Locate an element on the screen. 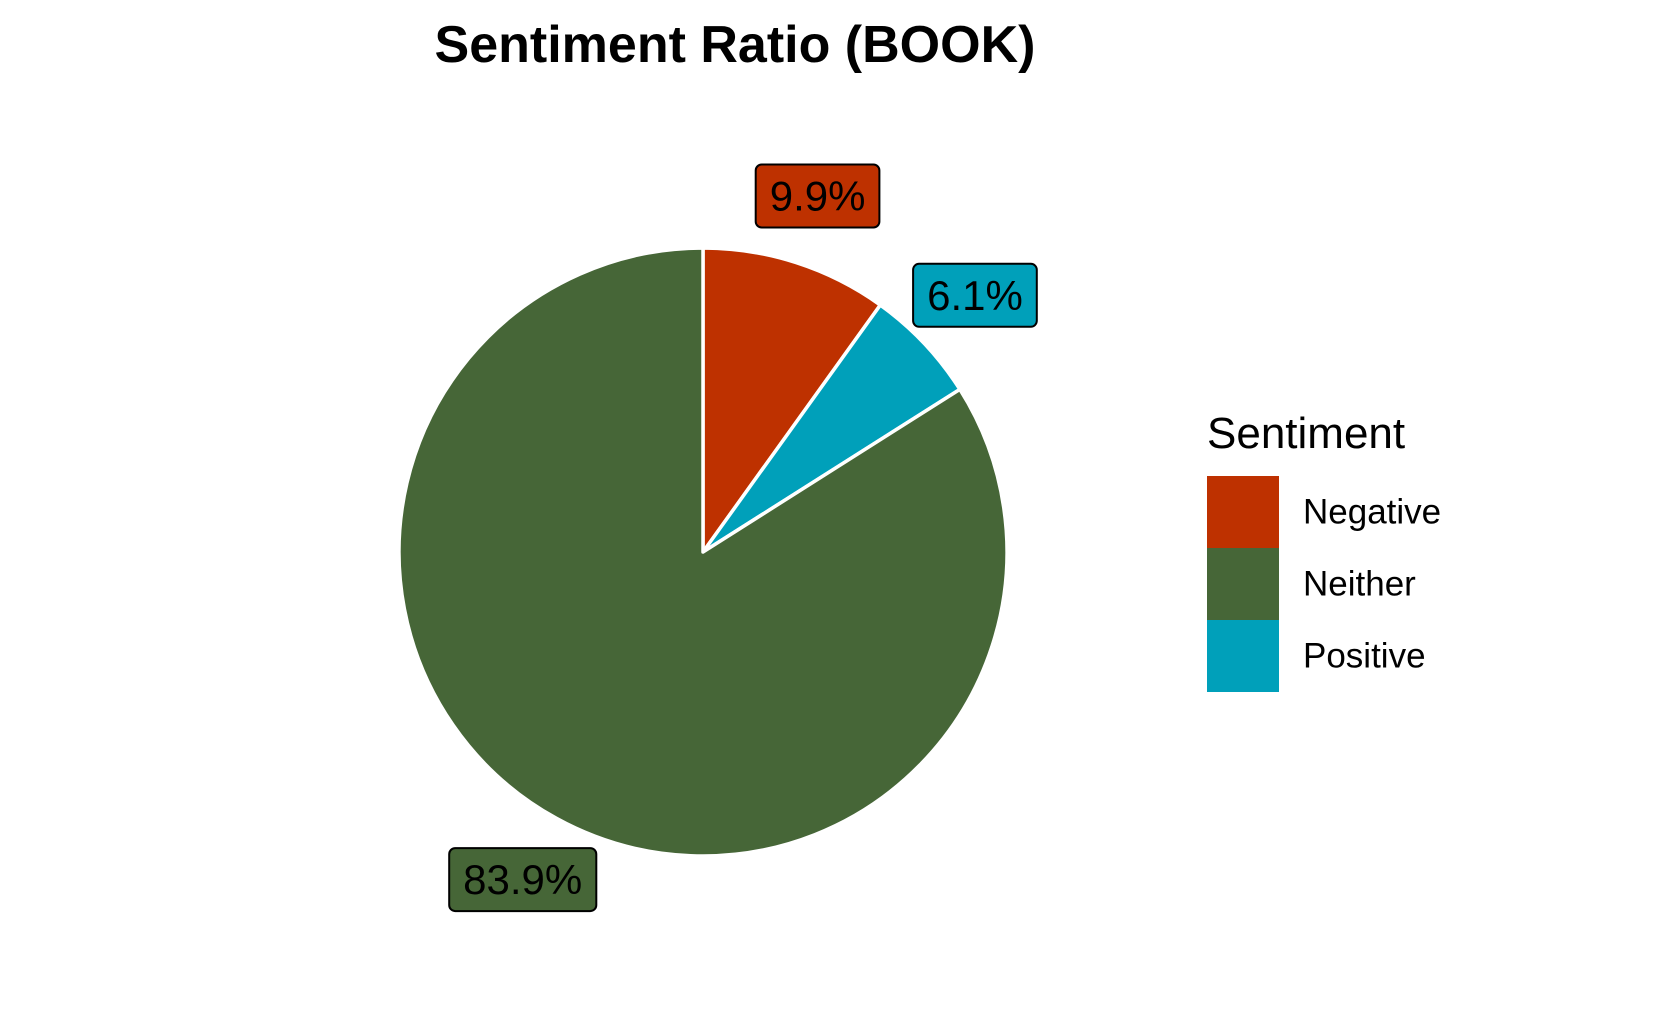  data-label-text: 83.9% is located at coordinates (522, 879).